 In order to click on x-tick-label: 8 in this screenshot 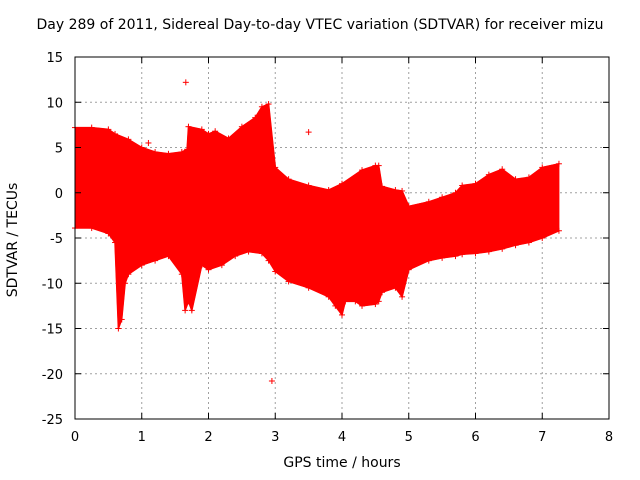, I will do `click(609, 437)`.